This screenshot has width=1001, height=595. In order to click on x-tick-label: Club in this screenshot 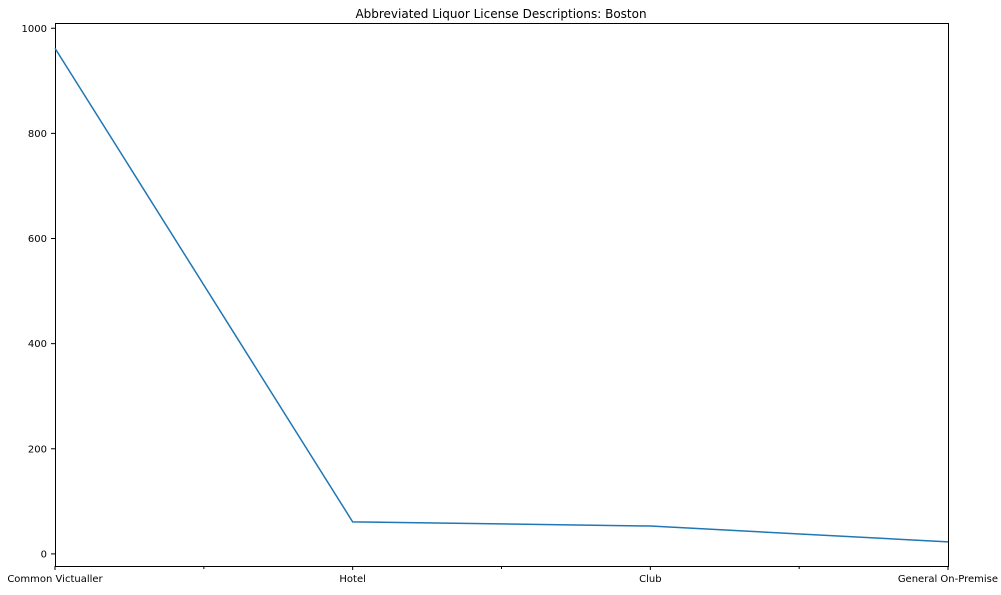, I will do `click(650, 579)`.